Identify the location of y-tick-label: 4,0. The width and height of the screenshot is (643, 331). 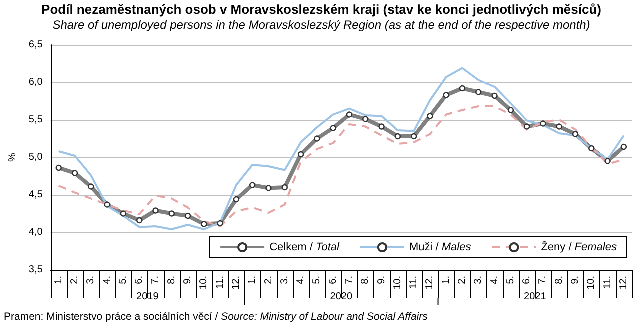
(36, 232).